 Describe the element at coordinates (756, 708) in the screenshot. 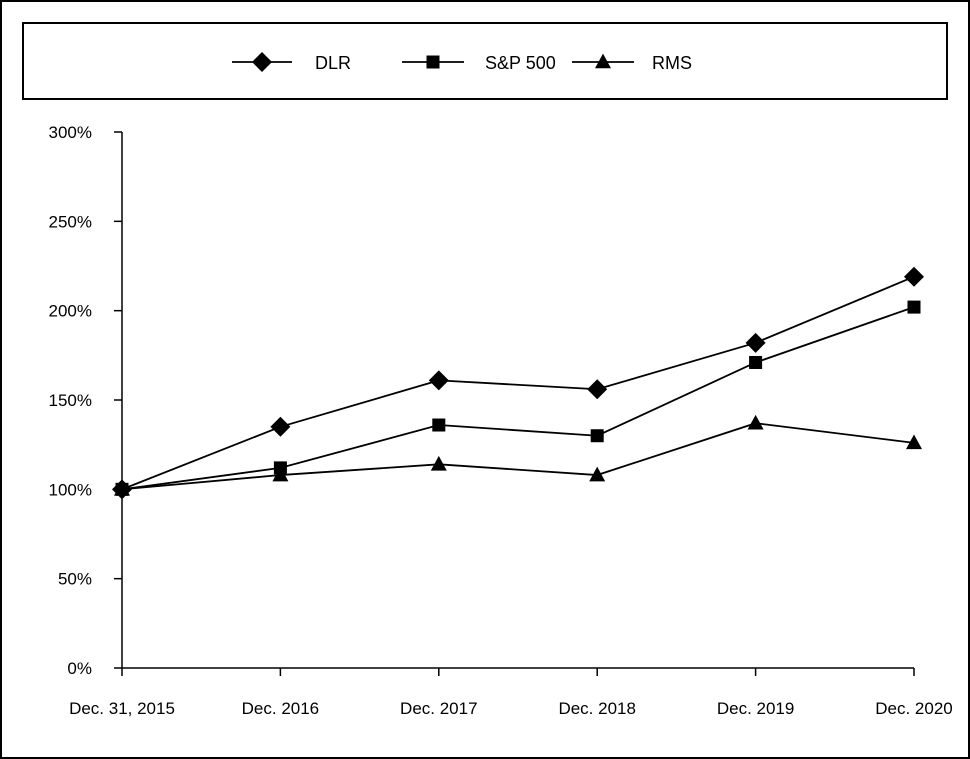

I see `x-tick-label: Dec. 2019` at that location.